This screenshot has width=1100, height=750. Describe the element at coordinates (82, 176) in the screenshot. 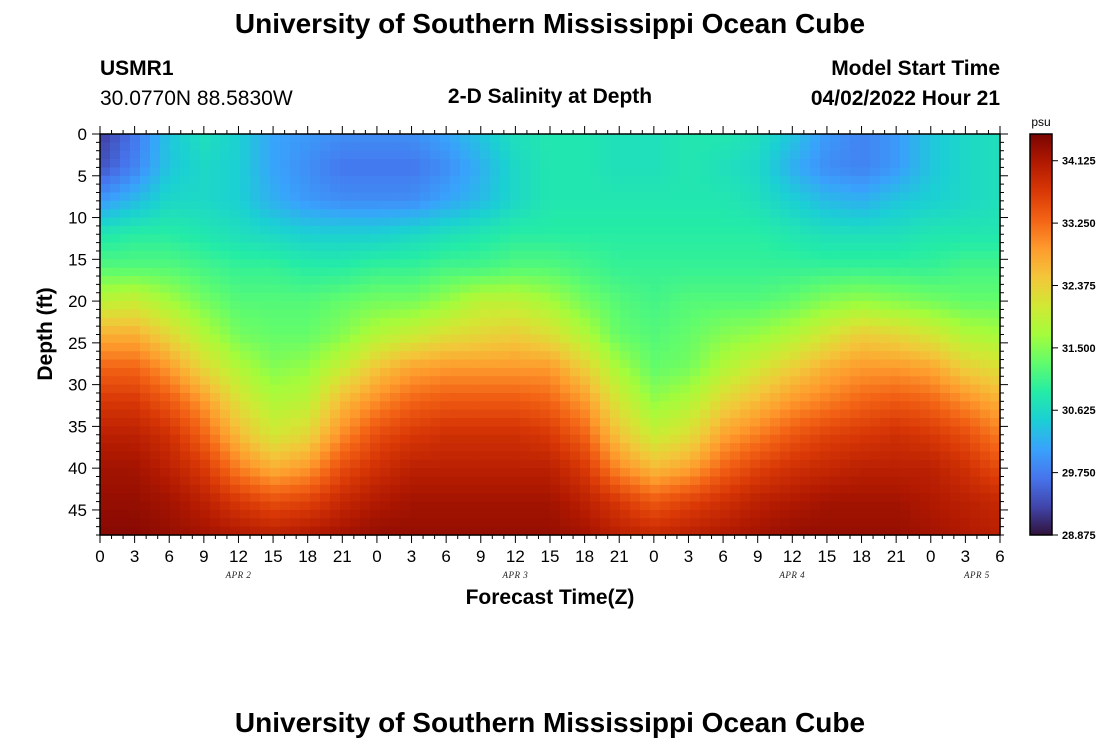

I see `y-tick-label: 5` at that location.